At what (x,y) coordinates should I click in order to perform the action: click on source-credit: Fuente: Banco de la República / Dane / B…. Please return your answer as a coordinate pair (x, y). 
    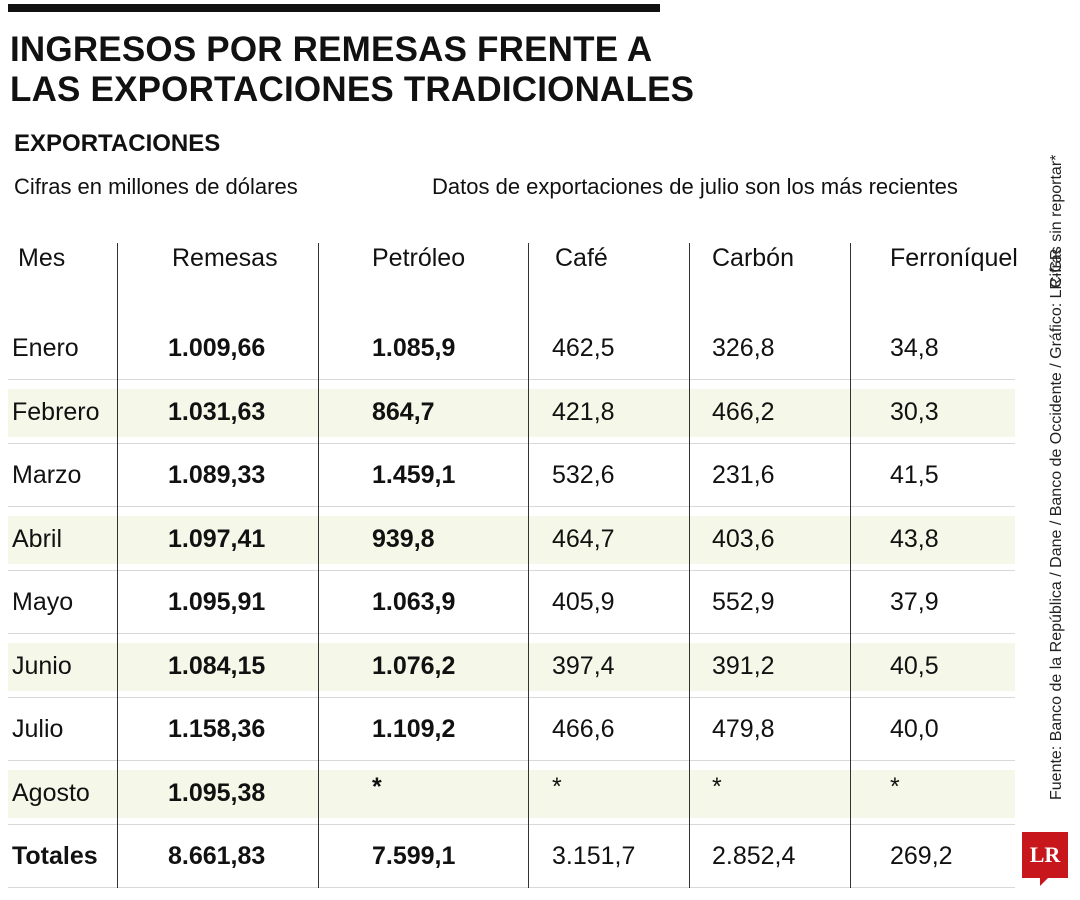
    Looking at the image, I should click on (1056, 524).